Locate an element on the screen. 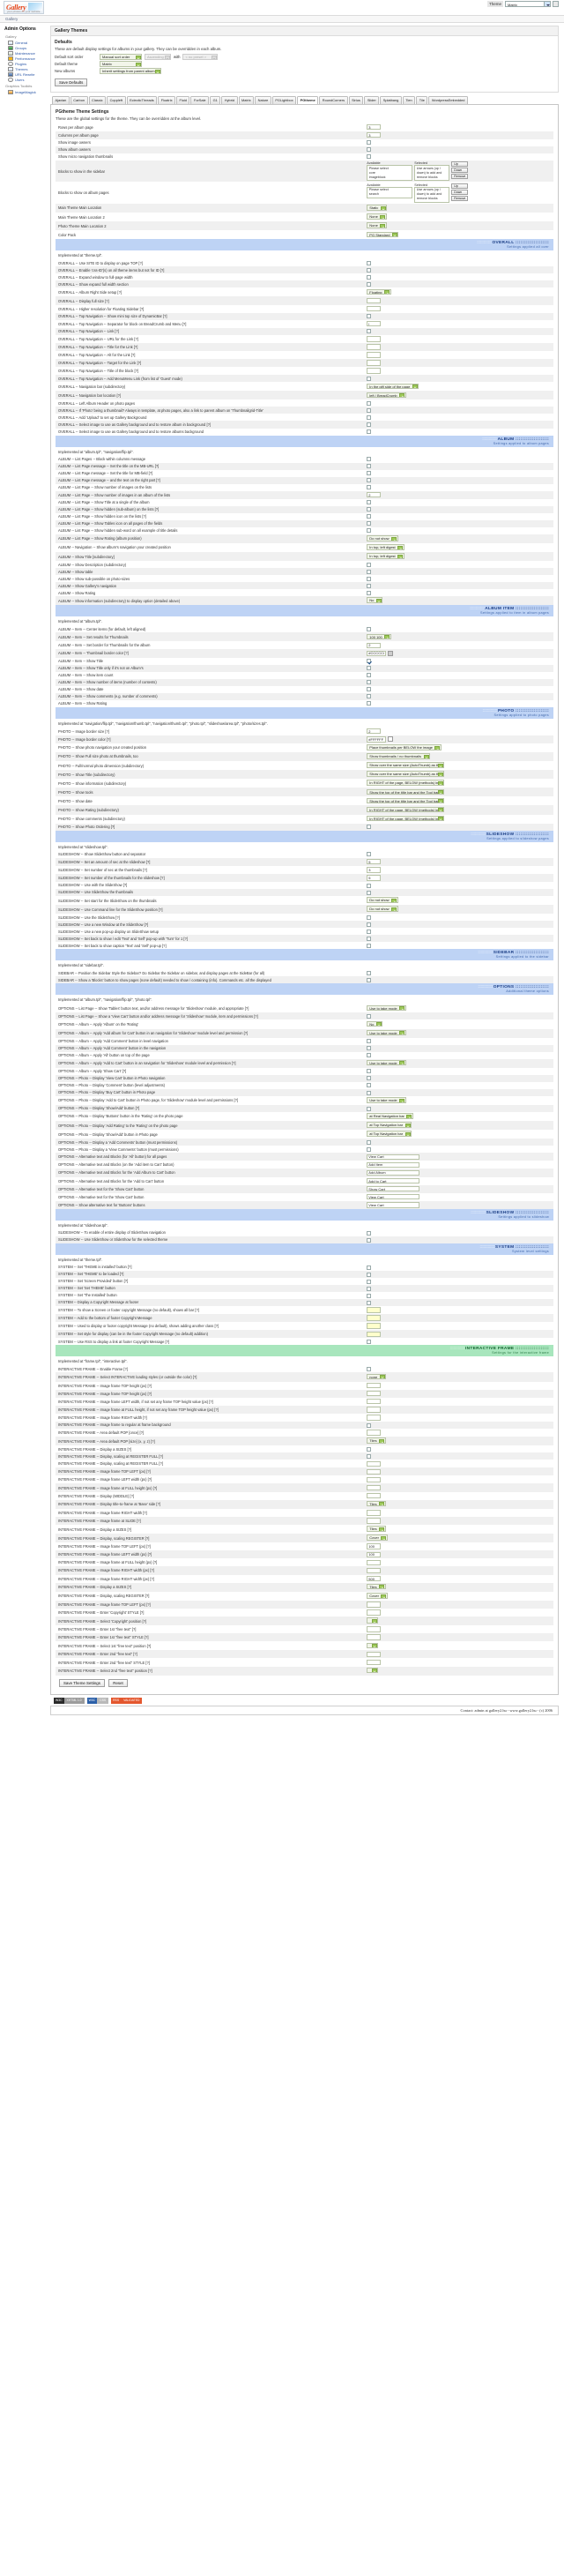  sidebar-item-label: Performance is located at coordinates (25, 58).